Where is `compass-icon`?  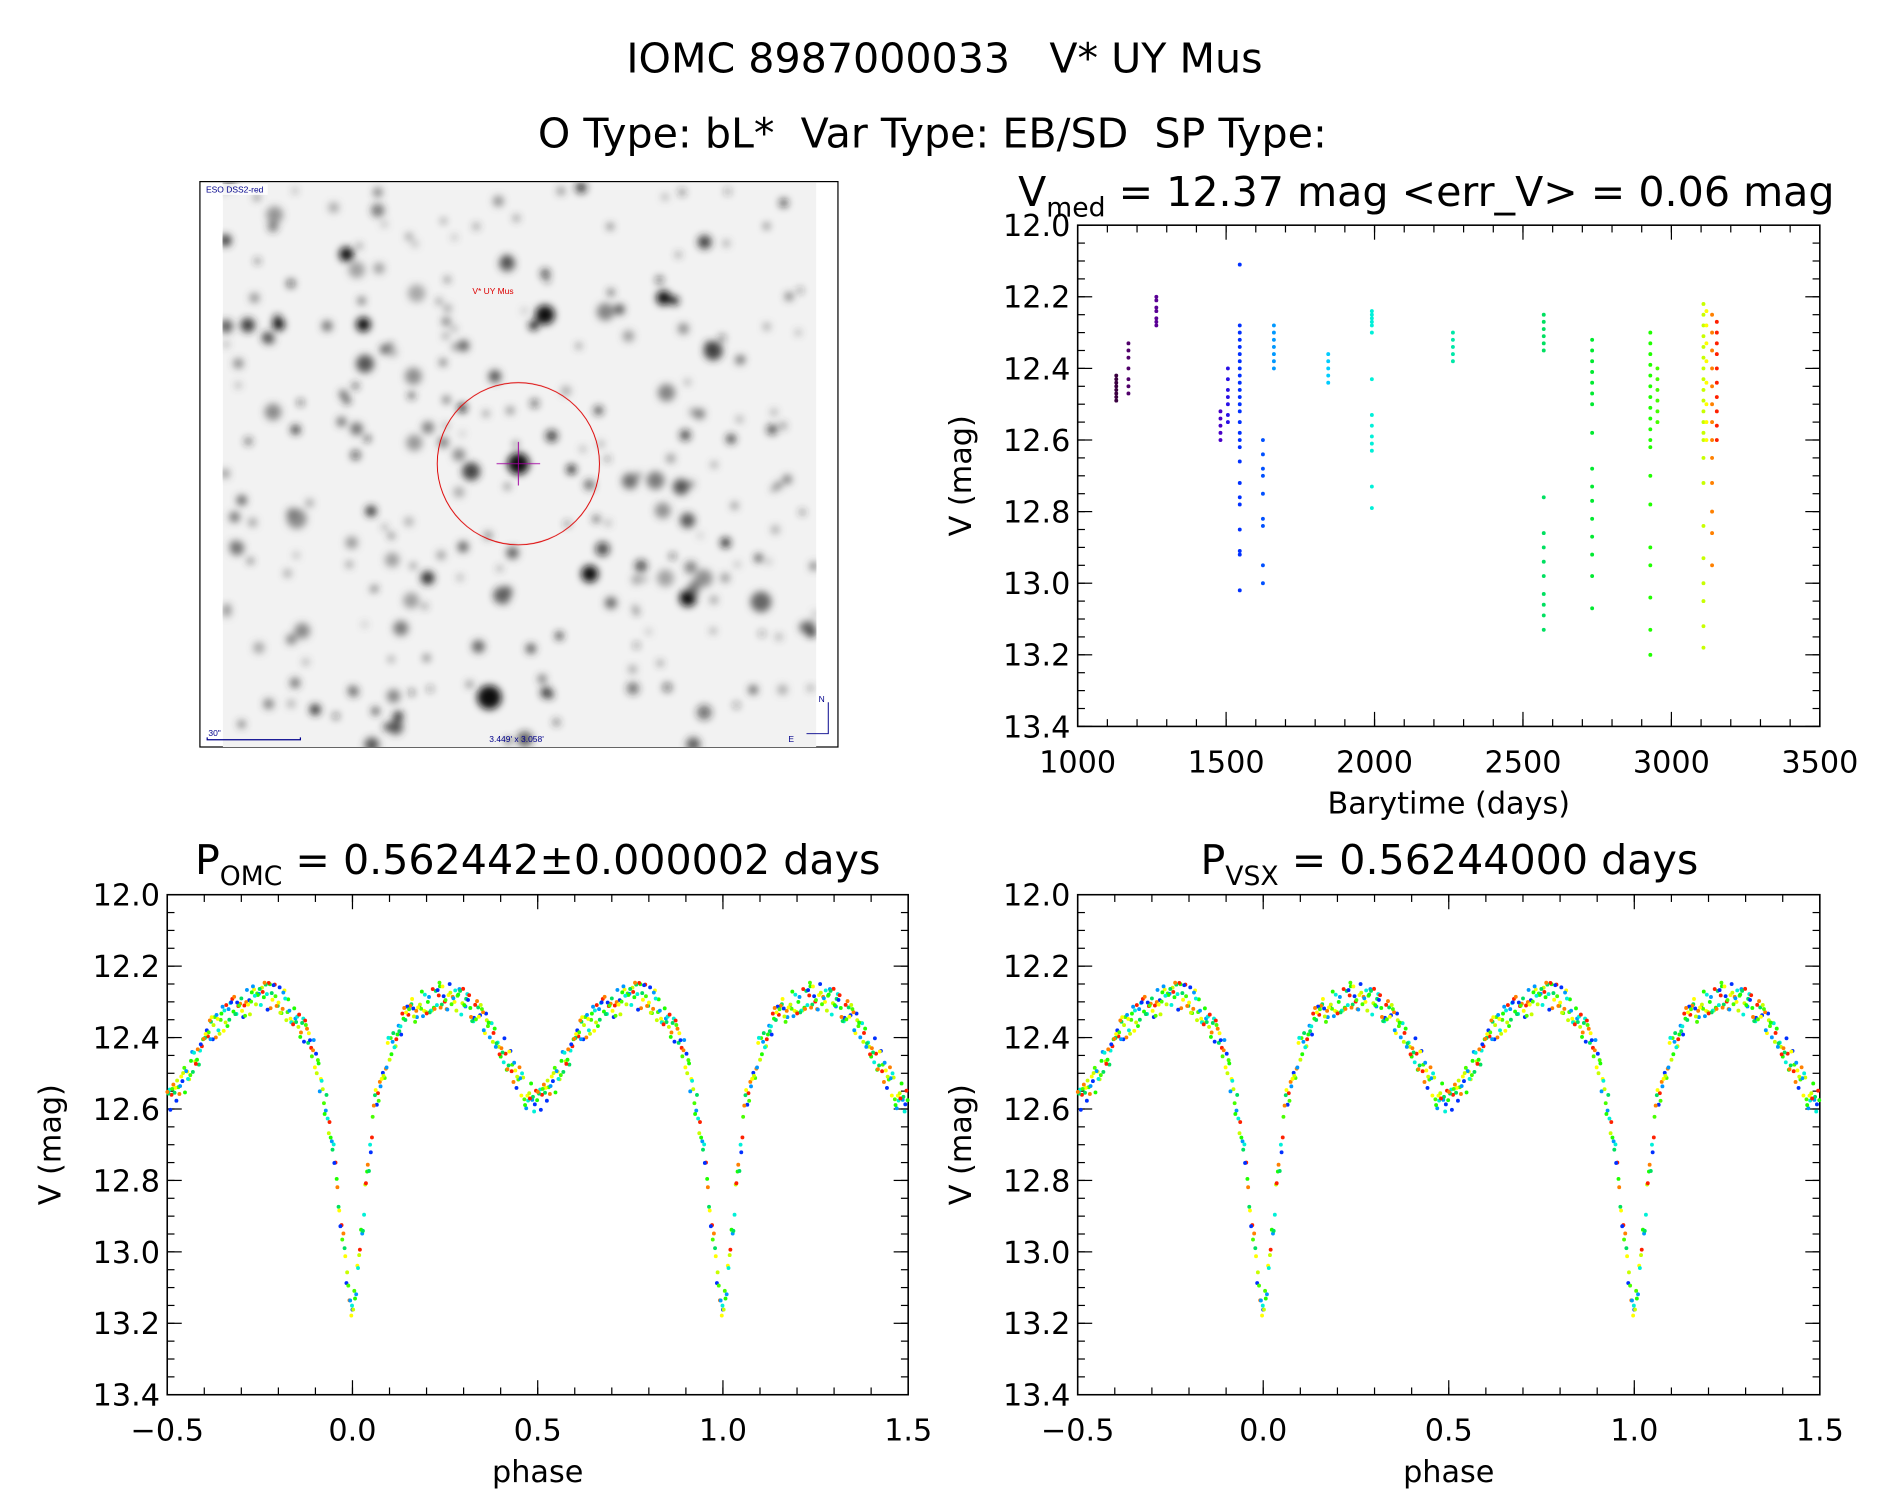
compass-icon is located at coordinates (817, 718).